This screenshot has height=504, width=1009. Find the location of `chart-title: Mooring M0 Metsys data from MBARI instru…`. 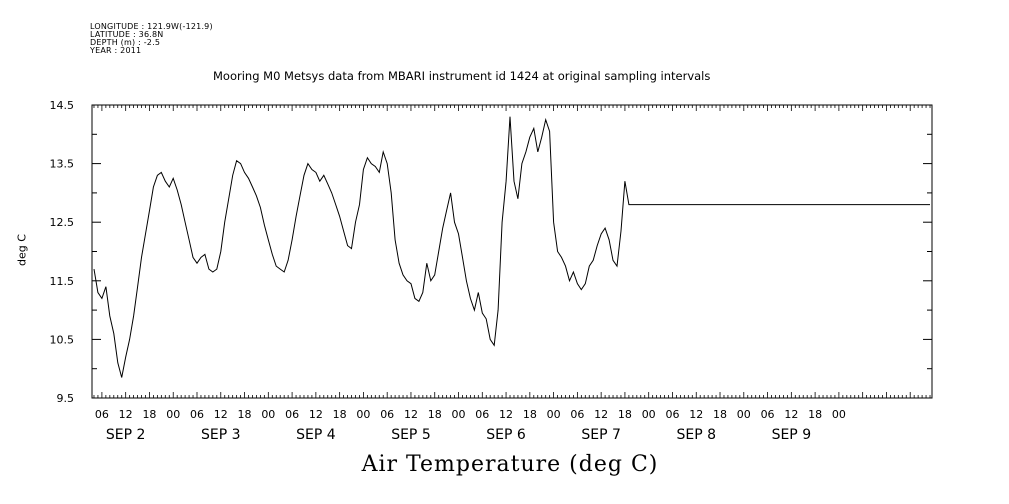

chart-title: Mooring M0 Metsys data from MBARI instru… is located at coordinates (462, 76).